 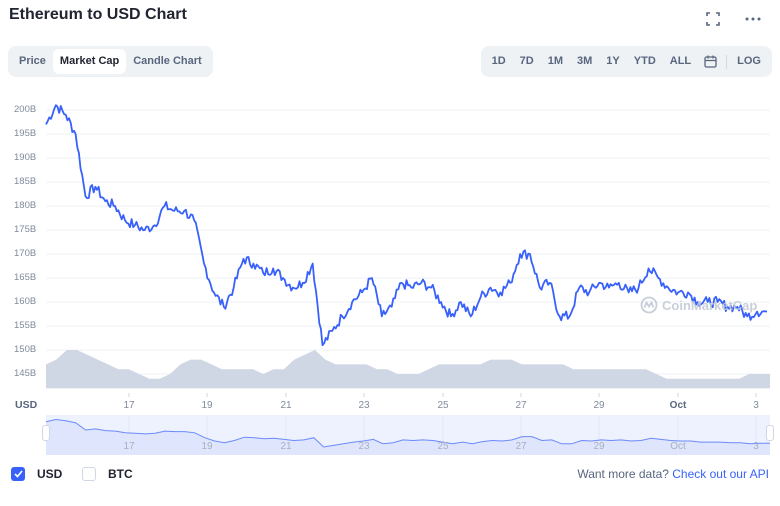 I want to click on y-tick-label: 145B, so click(x=25, y=373).